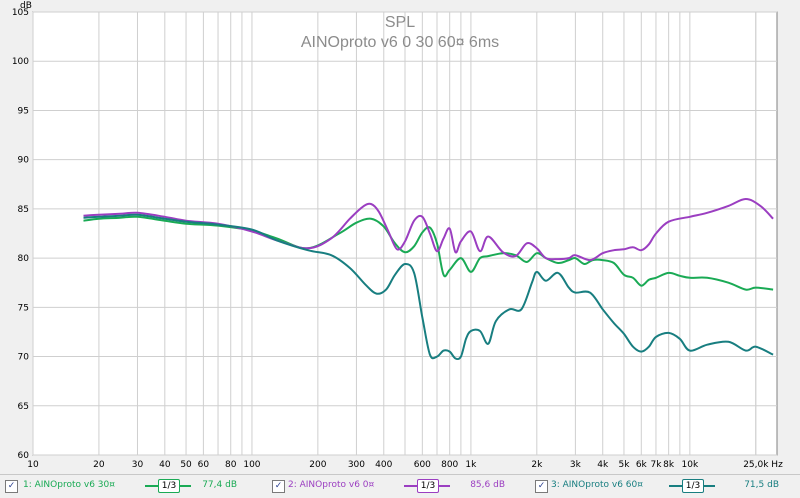  I want to click on series-1-smoothing-value: 1/3, so click(169, 486).